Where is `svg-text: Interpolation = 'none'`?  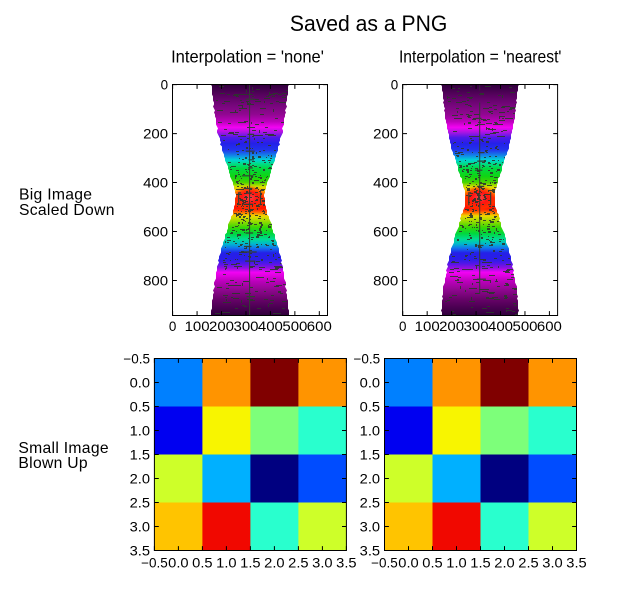 svg-text: Interpolation = 'none' is located at coordinates (247, 57).